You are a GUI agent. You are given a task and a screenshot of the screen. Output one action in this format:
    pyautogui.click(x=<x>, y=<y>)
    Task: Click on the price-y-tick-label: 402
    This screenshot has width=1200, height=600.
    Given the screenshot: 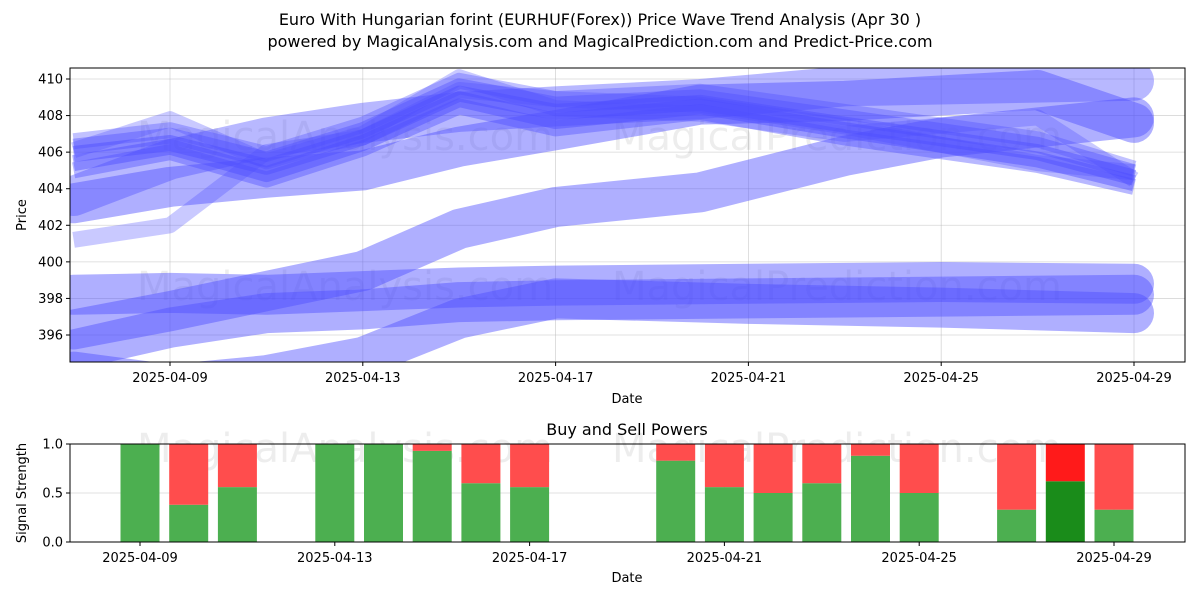 What is the action you would take?
    pyautogui.click(x=50, y=226)
    